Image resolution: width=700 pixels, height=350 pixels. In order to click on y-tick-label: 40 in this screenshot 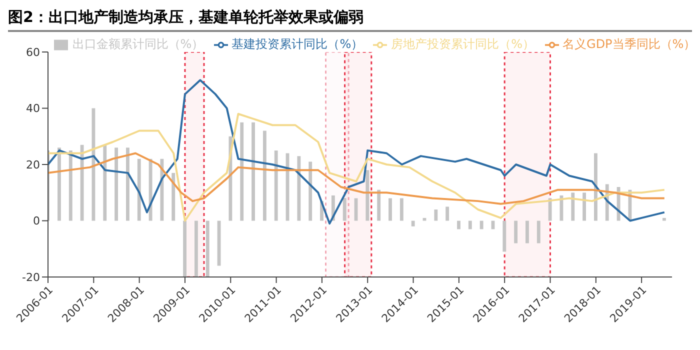, I will do `click(33, 109)`.